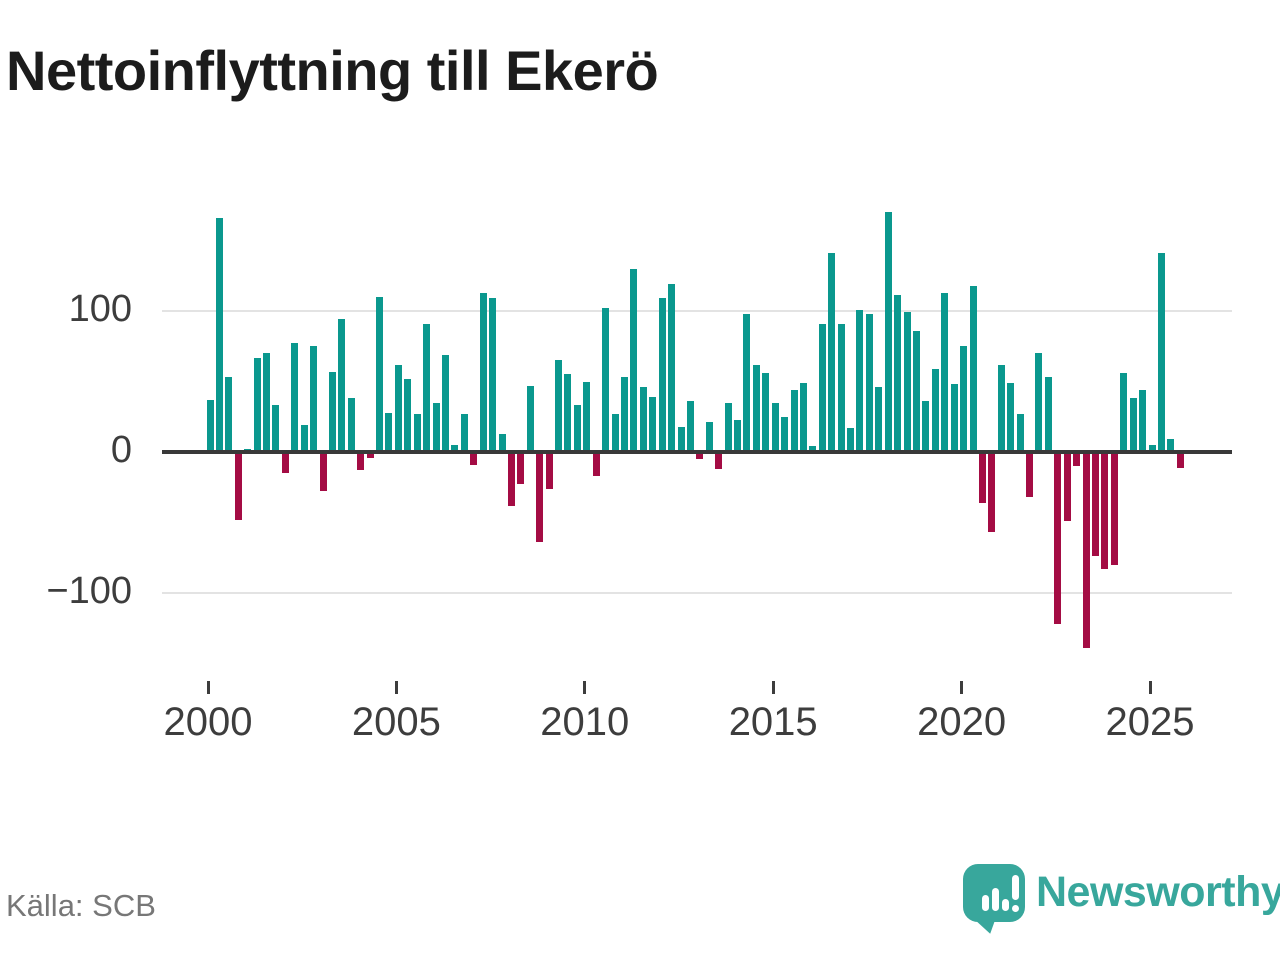  I want to click on bar-2023-q3, so click(1095, 504).